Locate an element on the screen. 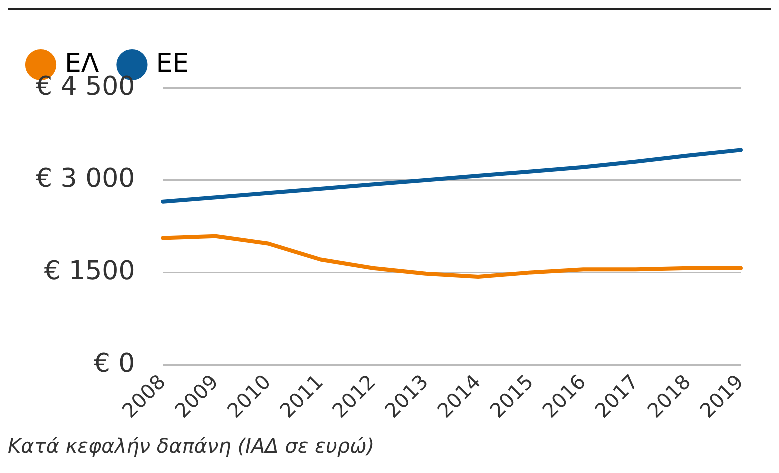 This screenshot has width=779, height=473. y-tick-label: € 3 000 is located at coordinates (86, 179).